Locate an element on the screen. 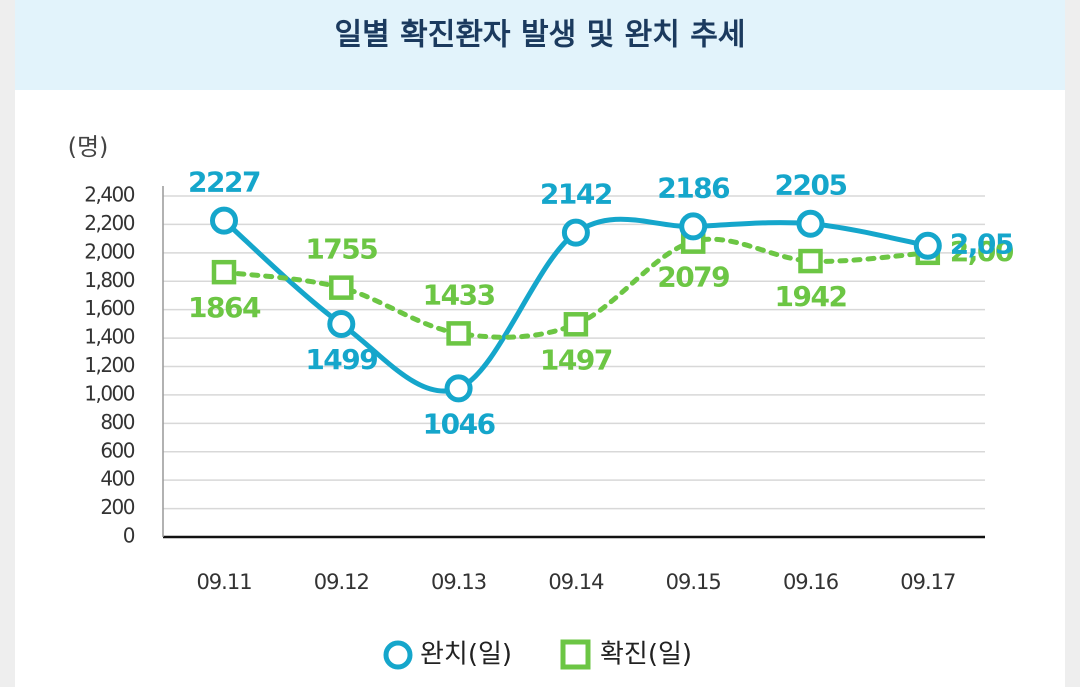  data-label: 2142 is located at coordinates (576, 194).